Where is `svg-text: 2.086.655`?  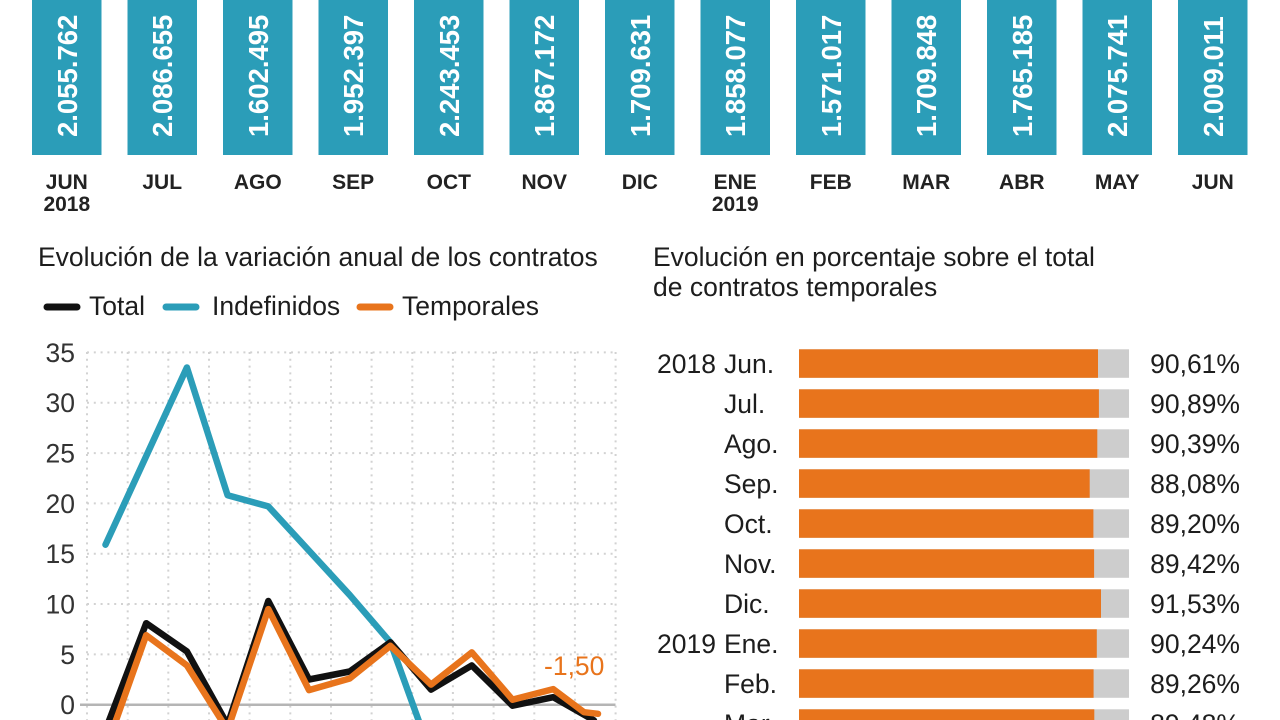 svg-text: 2.086.655 is located at coordinates (162, 76).